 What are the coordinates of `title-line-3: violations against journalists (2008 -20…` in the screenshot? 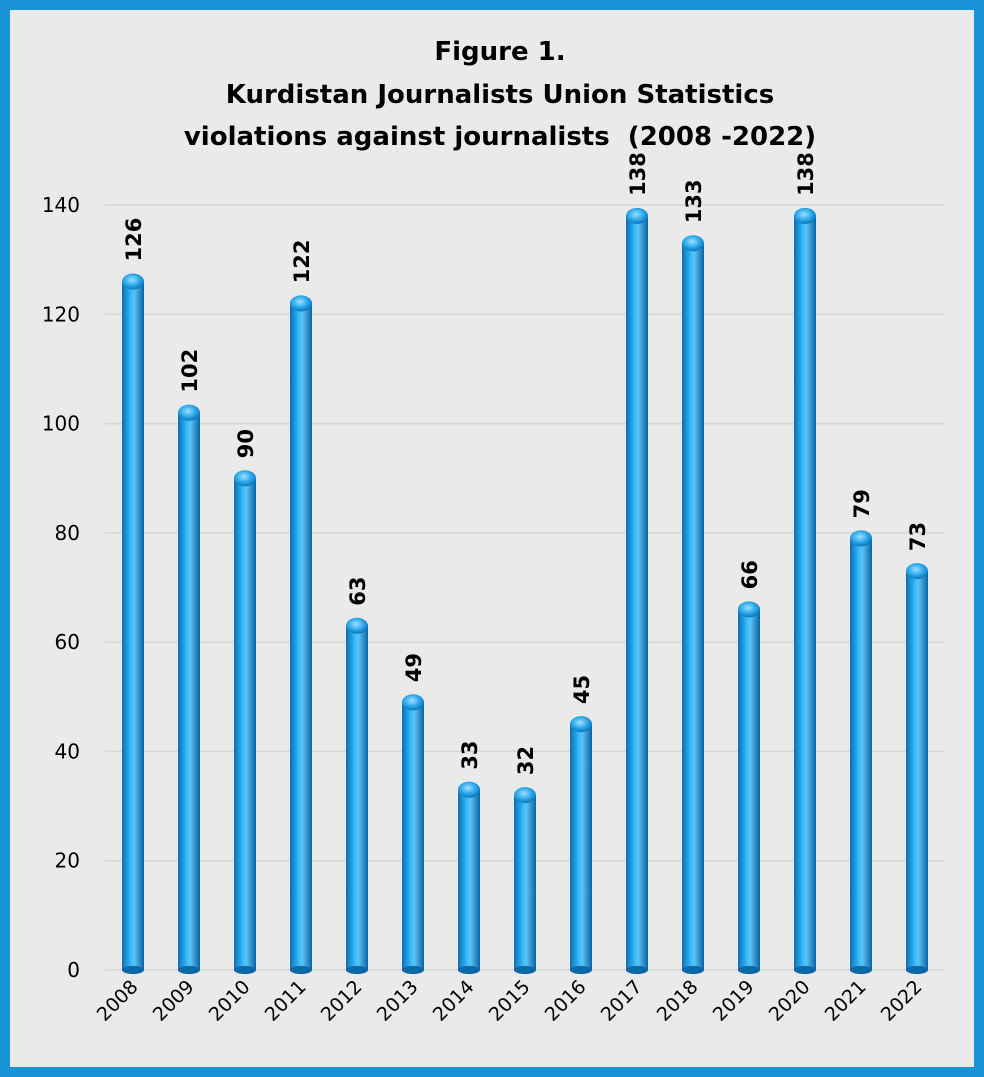 It's located at (500, 137).